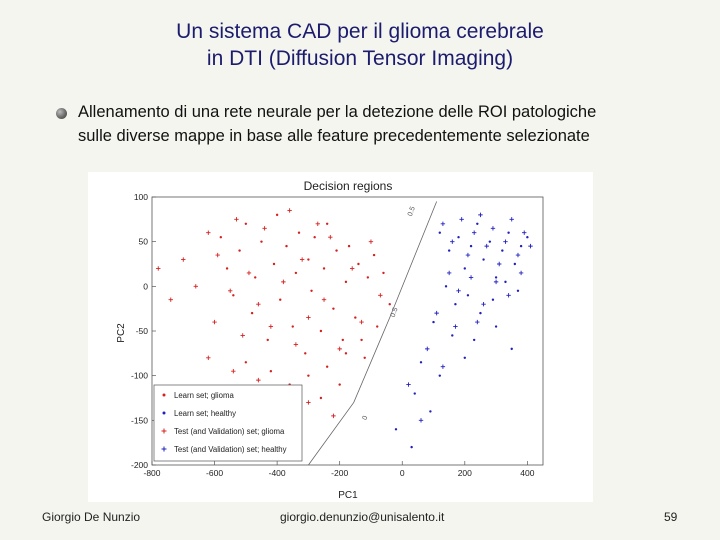 The height and width of the screenshot is (540, 720). What do you see at coordinates (229, 431) in the screenshot?
I see `legend-label: Test (and Validation) set; glioma` at bounding box center [229, 431].